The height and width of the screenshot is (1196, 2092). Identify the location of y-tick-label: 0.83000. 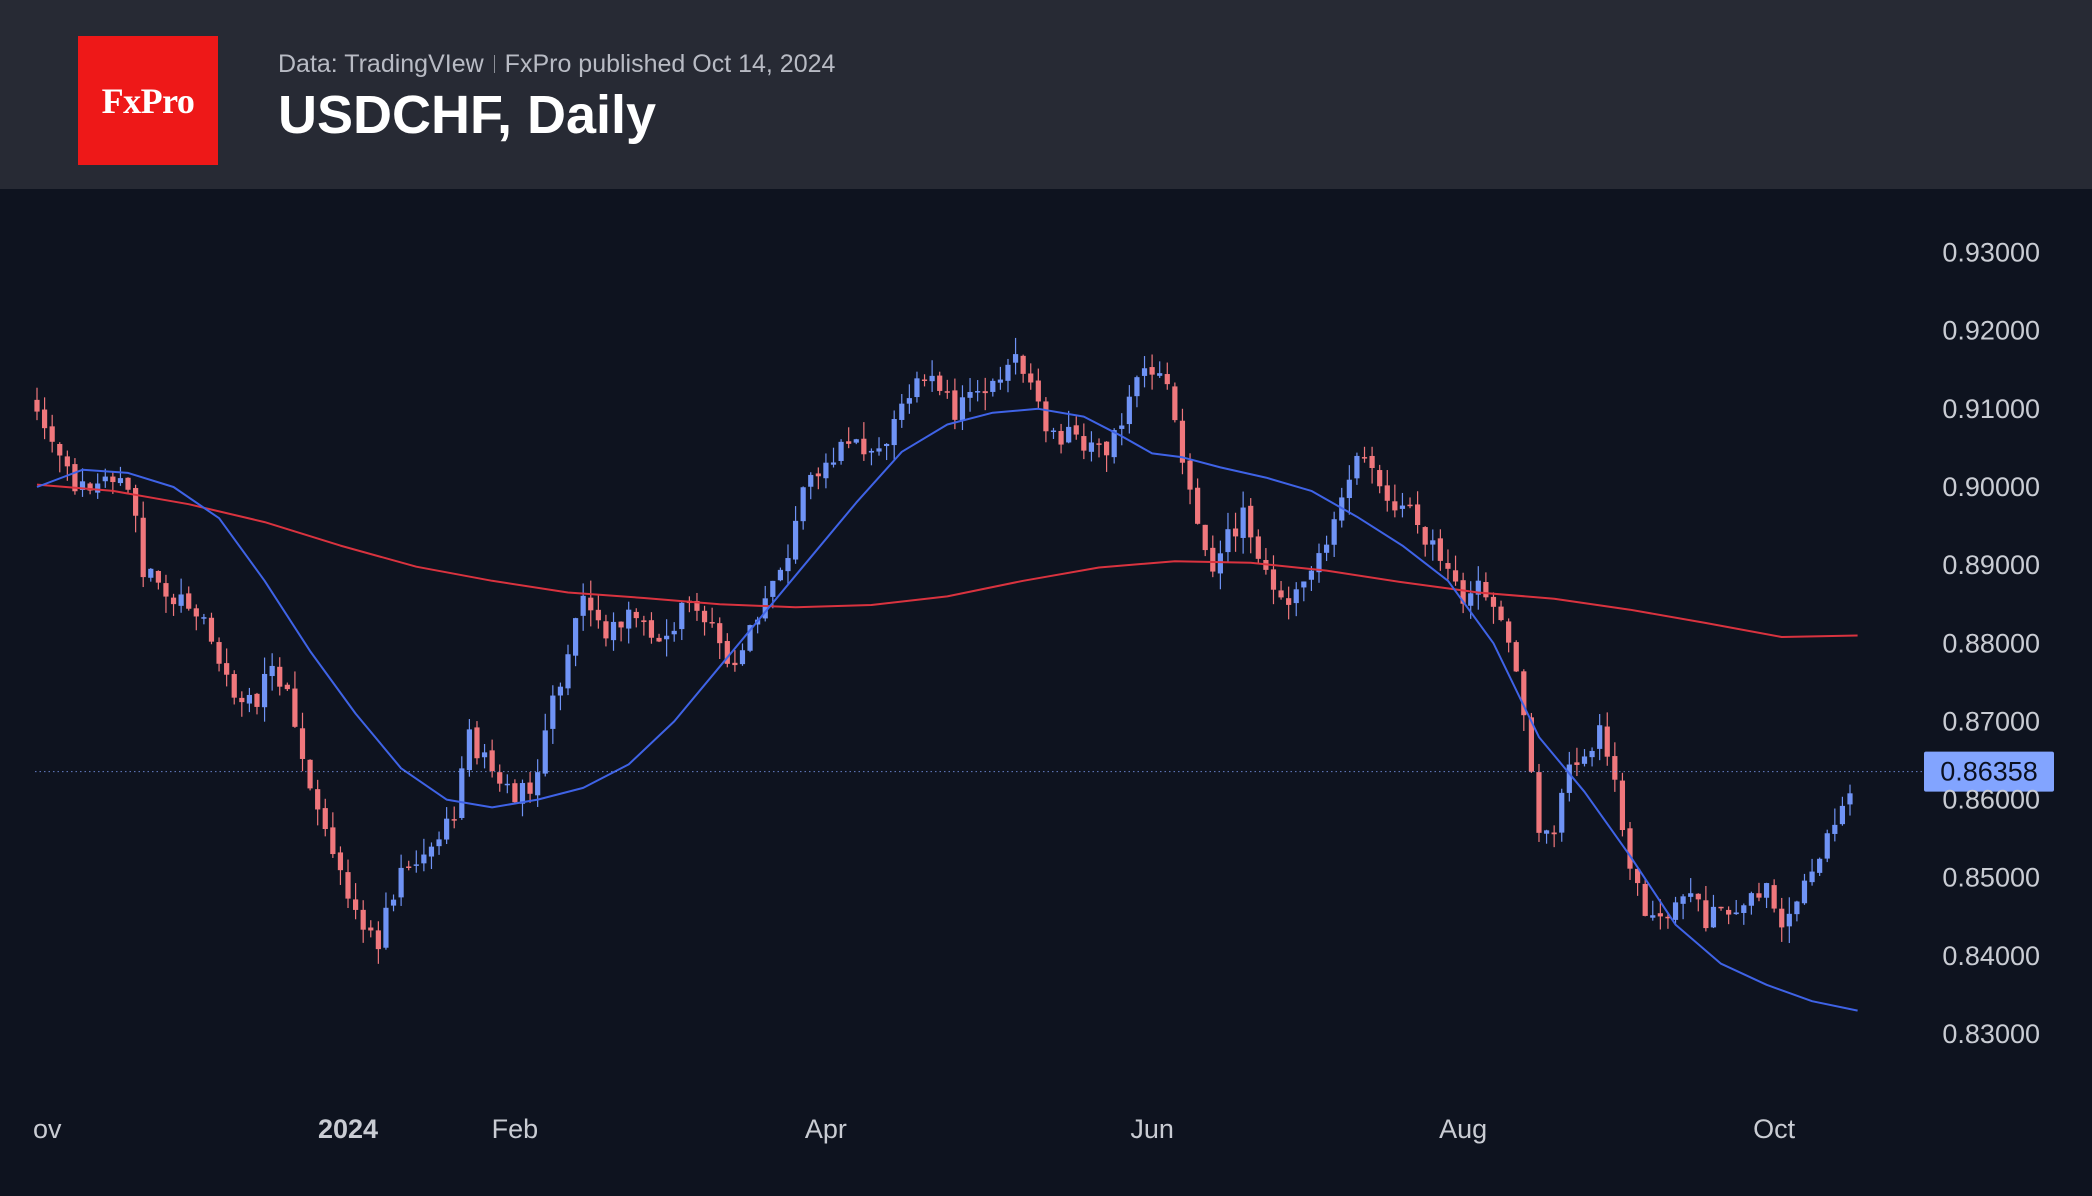
(1991, 1034).